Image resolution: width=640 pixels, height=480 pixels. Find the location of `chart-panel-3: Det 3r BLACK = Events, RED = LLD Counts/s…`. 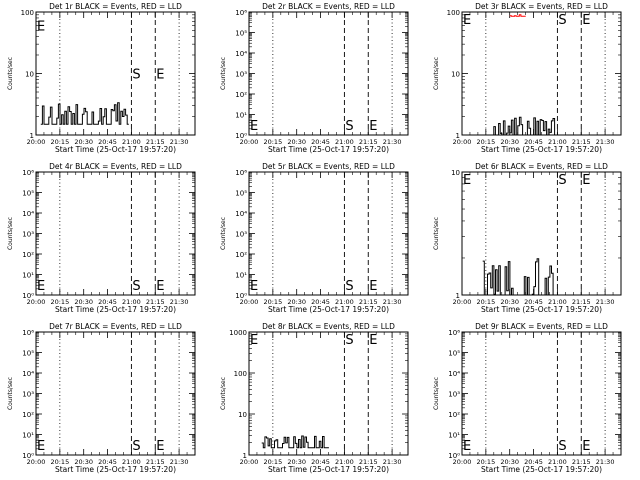

chart-panel-3: Det 3r BLACK = Events, RED = LLD Counts/s… is located at coordinates (527, 78).